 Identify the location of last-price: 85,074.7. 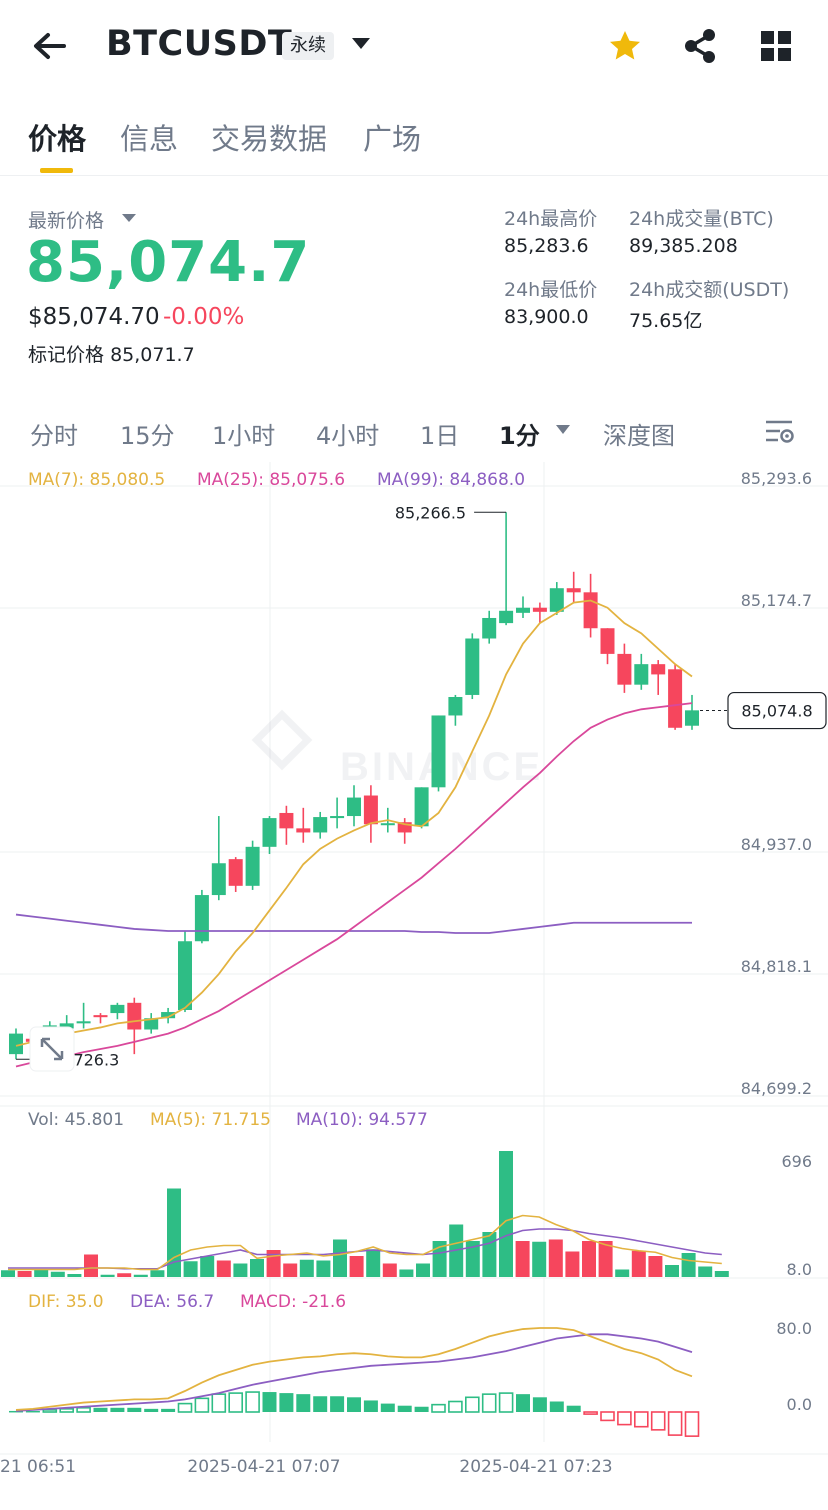
(168, 262).